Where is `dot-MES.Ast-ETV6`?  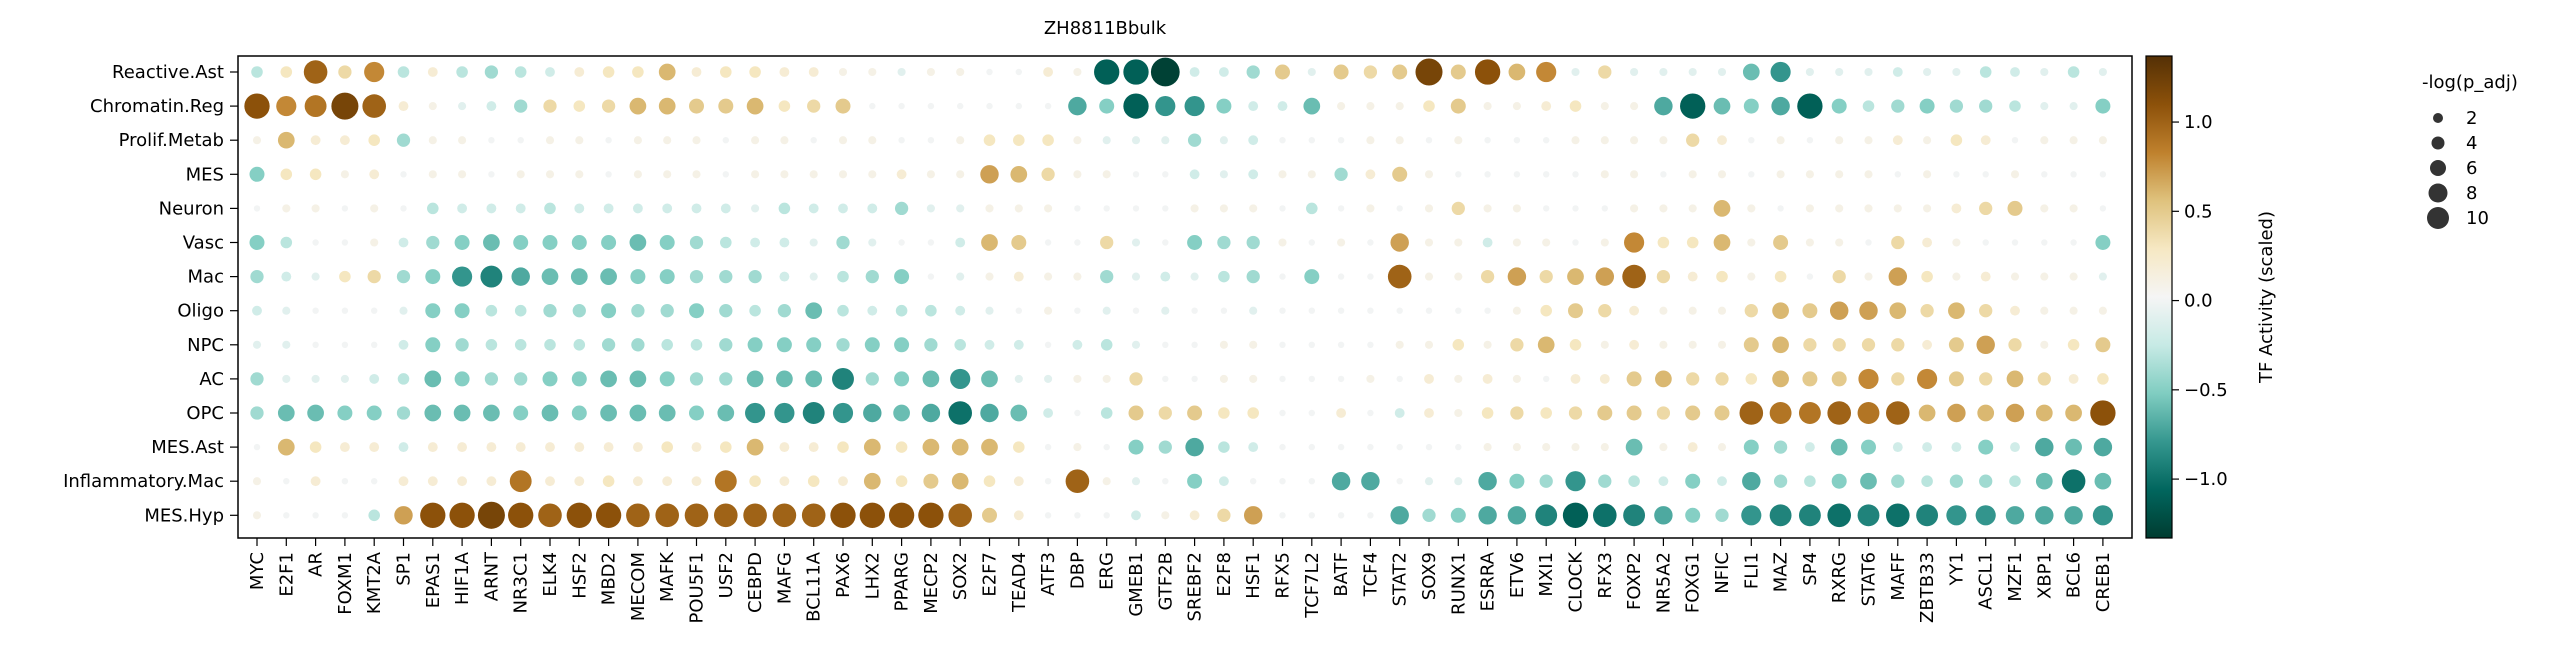
dot-MES.Ast-ETV6 is located at coordinates (1516, 447).